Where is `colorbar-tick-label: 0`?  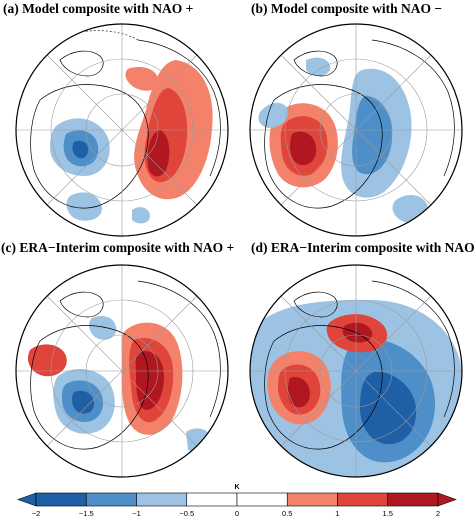 colorbar-tick-label: 0 is located at coordinates (237, 513).